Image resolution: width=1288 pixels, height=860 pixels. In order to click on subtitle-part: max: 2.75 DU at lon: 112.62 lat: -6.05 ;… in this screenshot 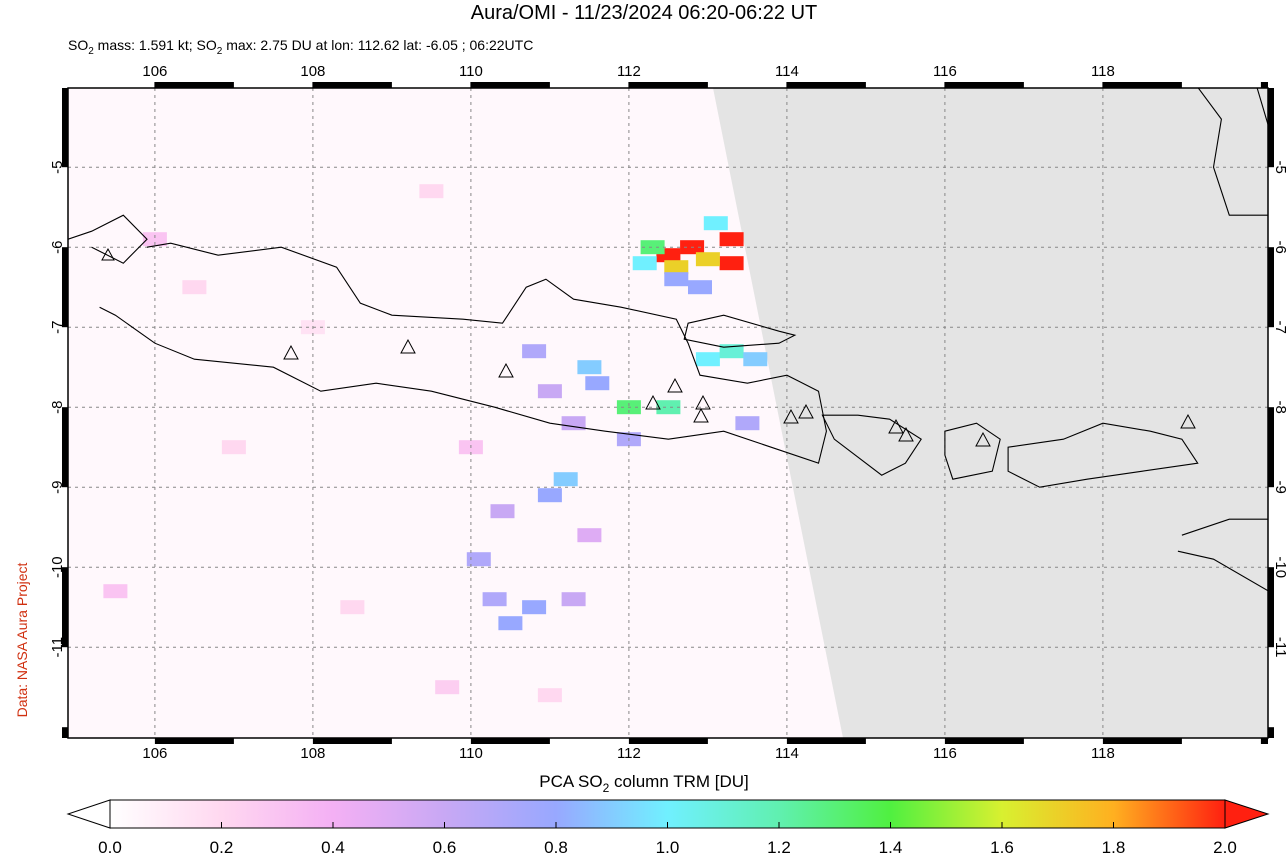, I will do `click(377, 45)`.